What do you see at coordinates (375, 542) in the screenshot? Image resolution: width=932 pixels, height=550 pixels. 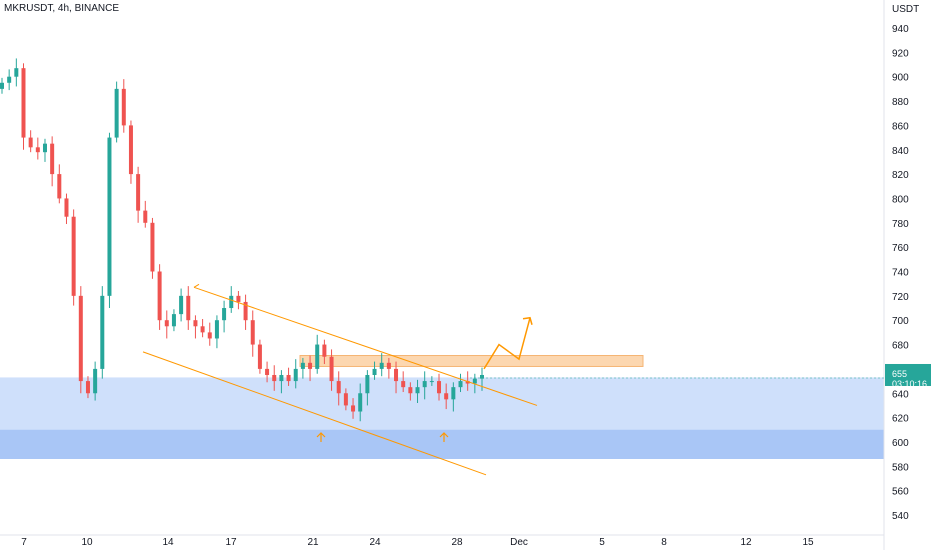 I see `time-tick-label: 24` at bounding box center [375, 542].